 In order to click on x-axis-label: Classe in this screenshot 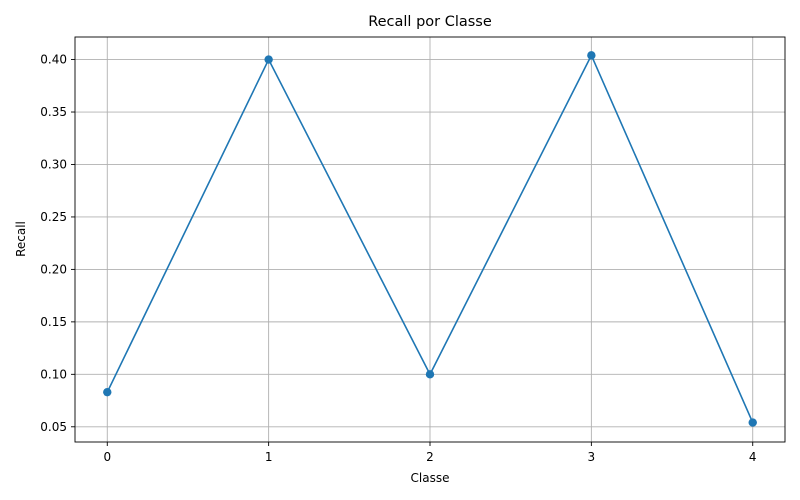, I will do `click(430, 478)`.